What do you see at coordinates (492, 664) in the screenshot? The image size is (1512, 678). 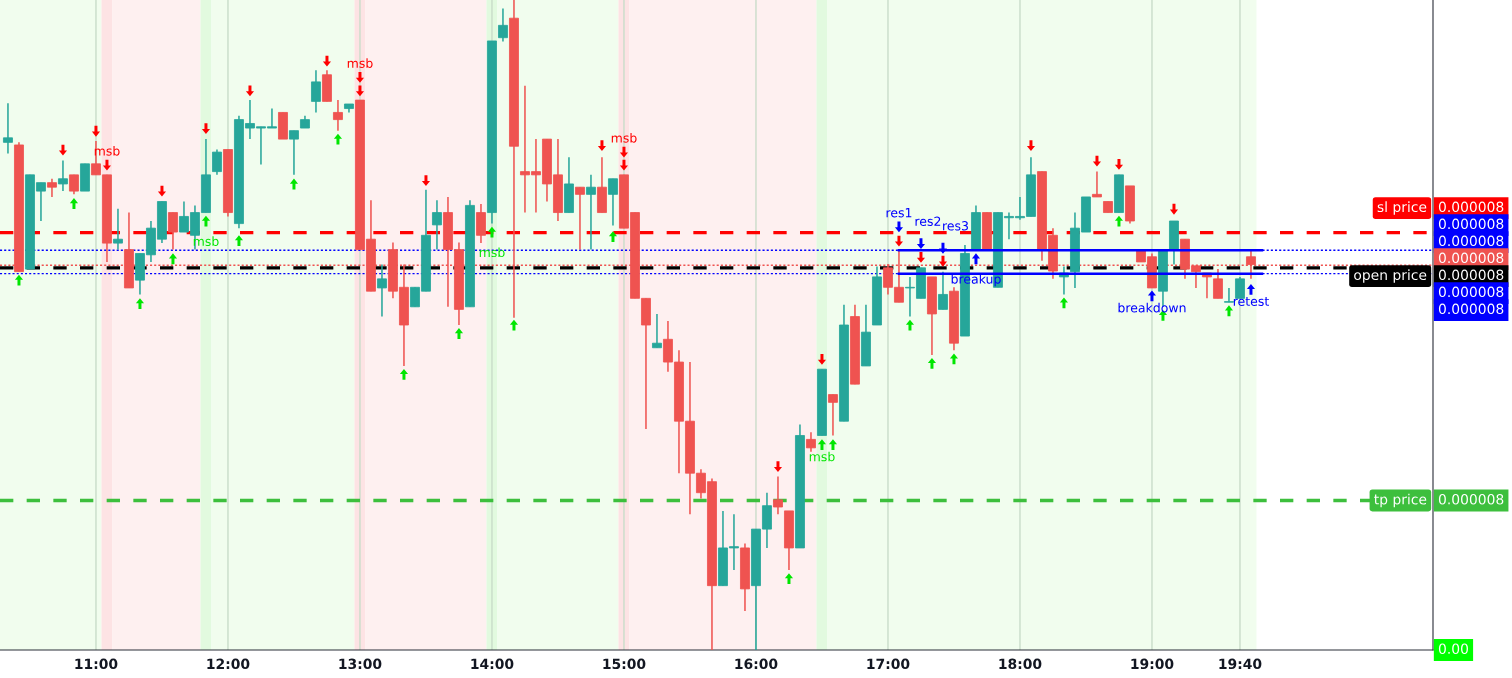 I see `x-tick-label: 14:00` at bounding box center [492, 664].